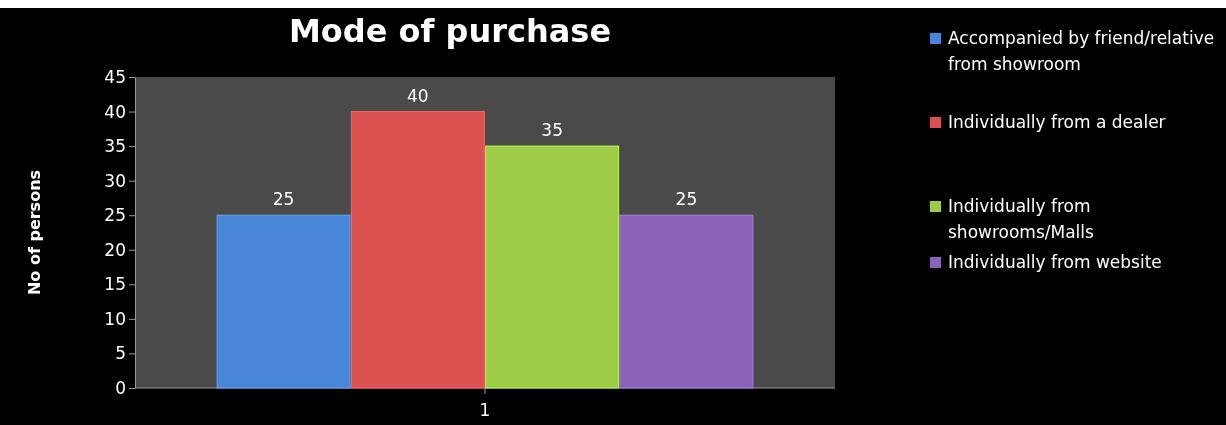 Image resolution: width=1226 pixels, height=425 pixels. What do you see at coordinates (450, 31) in the screenshot?
I see `chart-title: Mode of purchase` at bounding box center [450, 31].